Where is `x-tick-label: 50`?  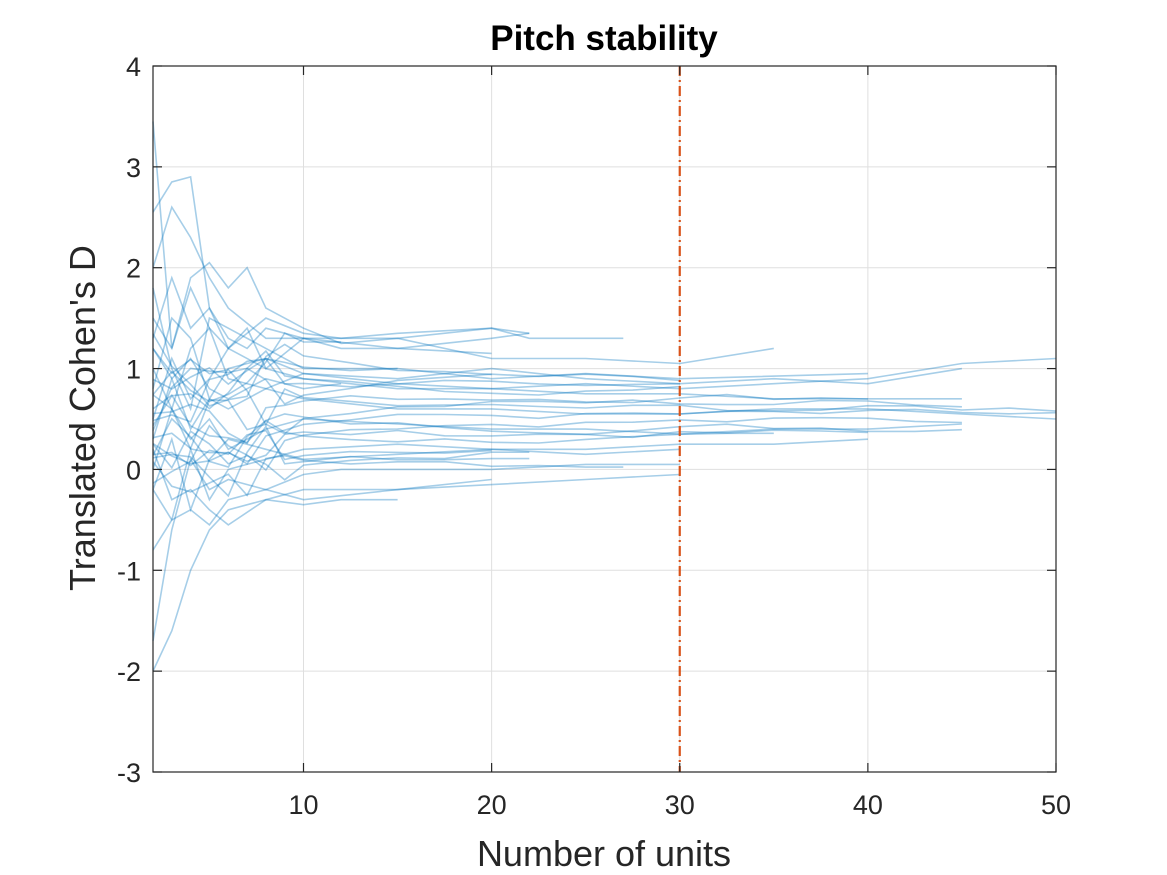
x-tick-label: 50 is located at coordinates (1056, 805).